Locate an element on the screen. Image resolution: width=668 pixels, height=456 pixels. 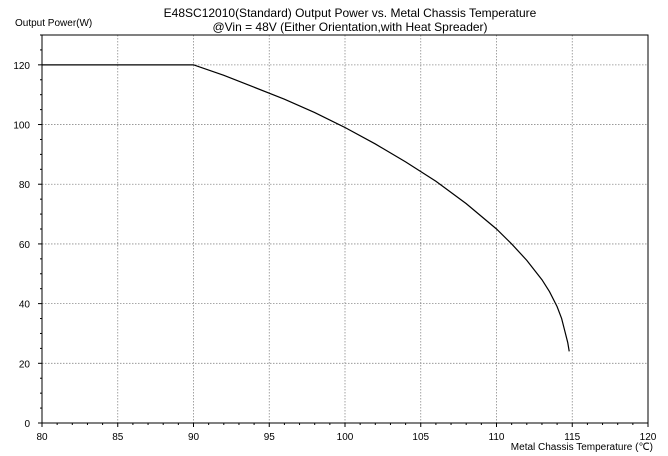
x-tick-label-100: 100 is located at coordinates (345, 437).